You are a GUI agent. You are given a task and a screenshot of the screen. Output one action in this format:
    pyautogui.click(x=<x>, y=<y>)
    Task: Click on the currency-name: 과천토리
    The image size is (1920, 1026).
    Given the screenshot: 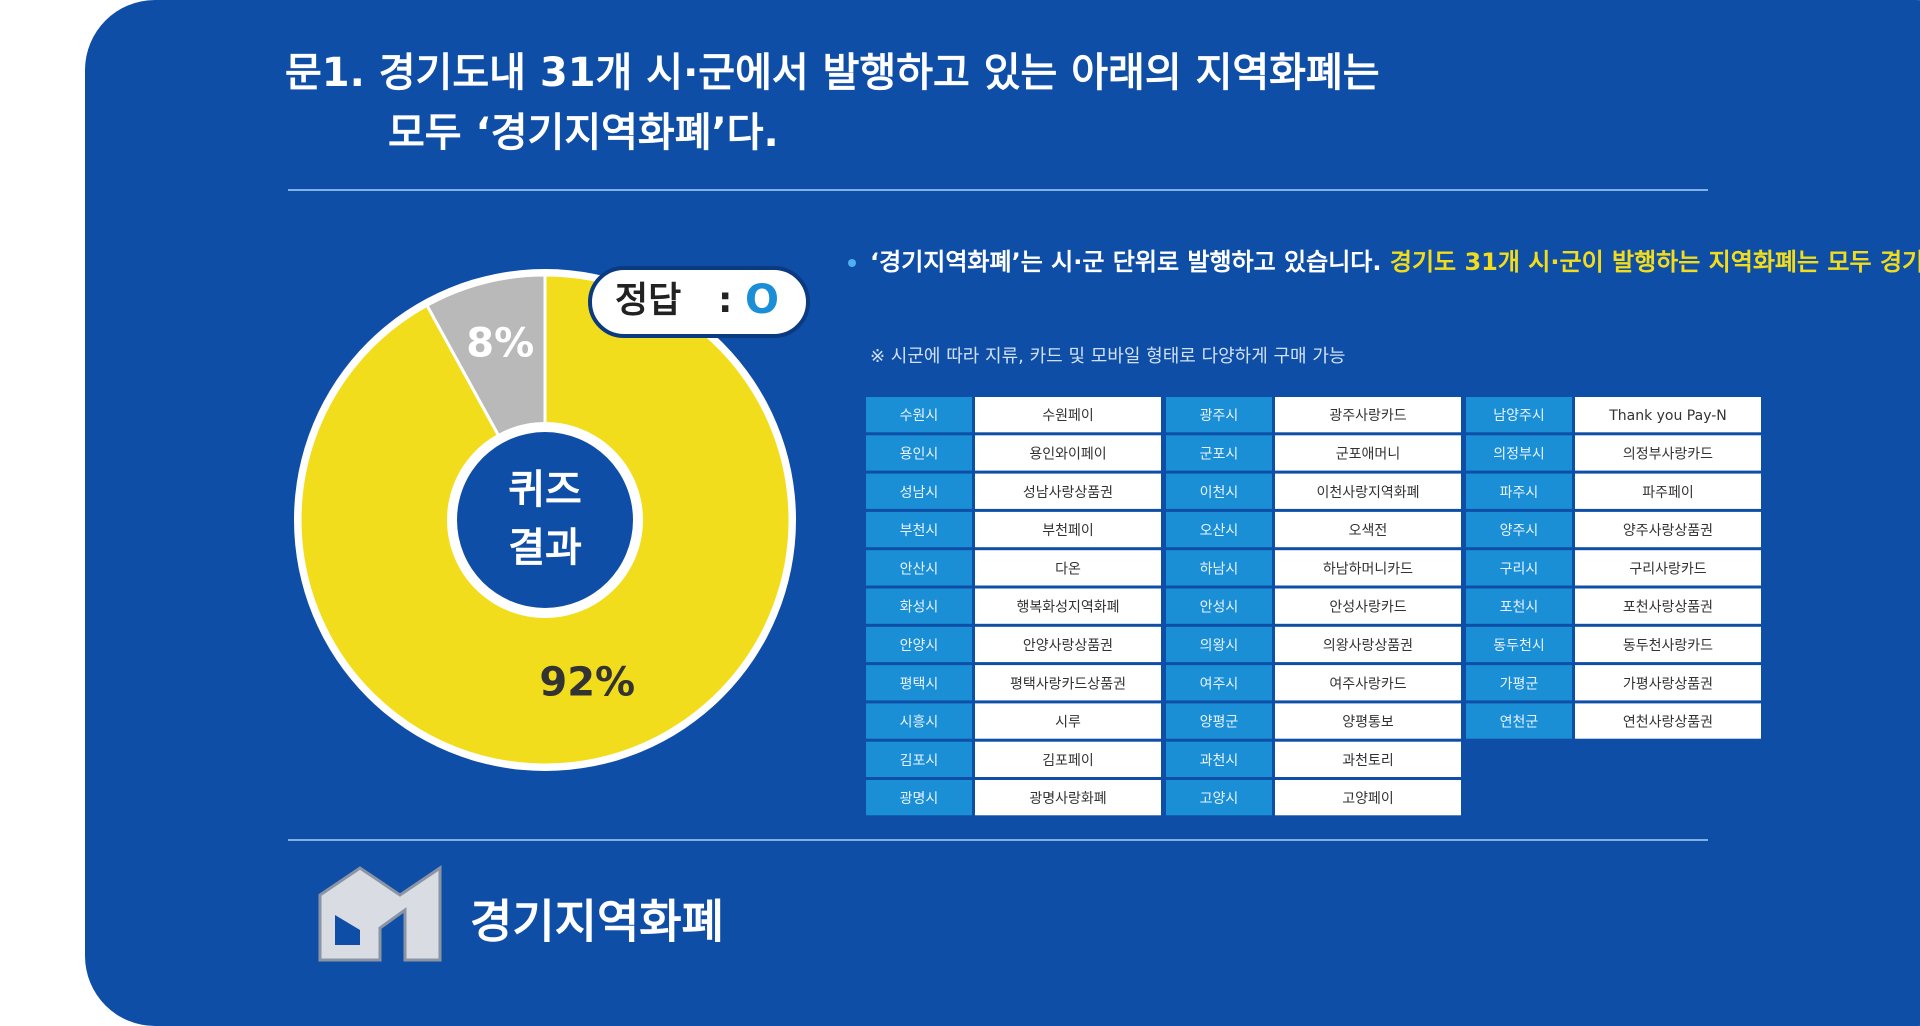 What is the action you would take?
    pyautogui.click(x=1368, y=761)
    